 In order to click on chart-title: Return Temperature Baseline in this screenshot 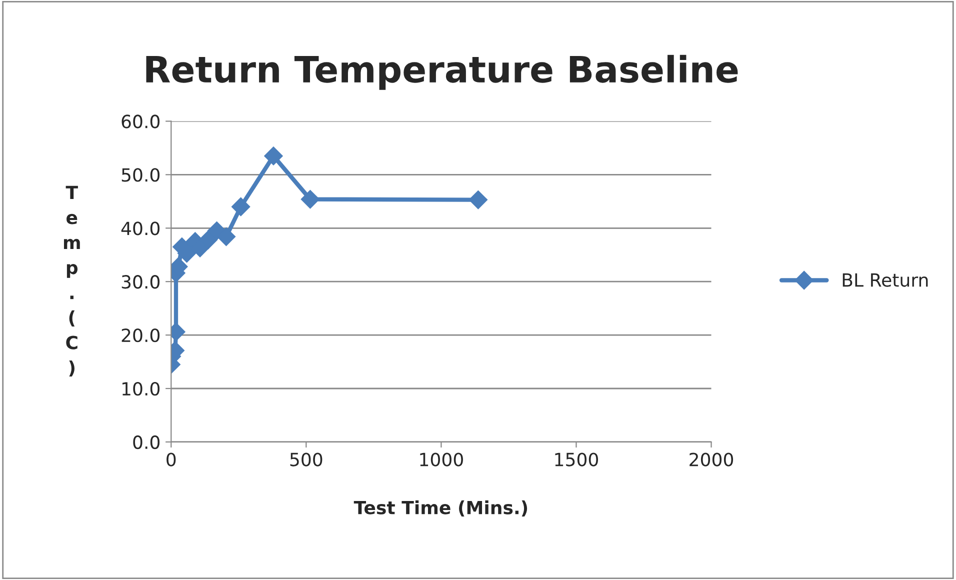, I will do `click(442, 72)`.